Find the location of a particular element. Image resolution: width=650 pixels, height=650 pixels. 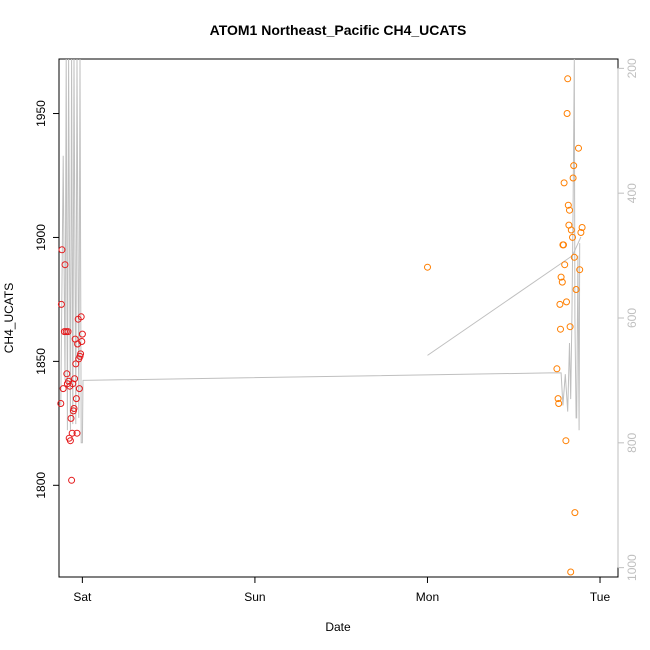

x-axis: Sat Sun Mon Tue is located at coordinates (341, 590).